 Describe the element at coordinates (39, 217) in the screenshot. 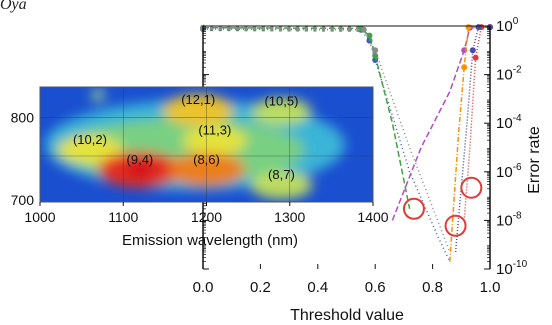

I see `heatmap-x-tick-label: 1000` at that location.